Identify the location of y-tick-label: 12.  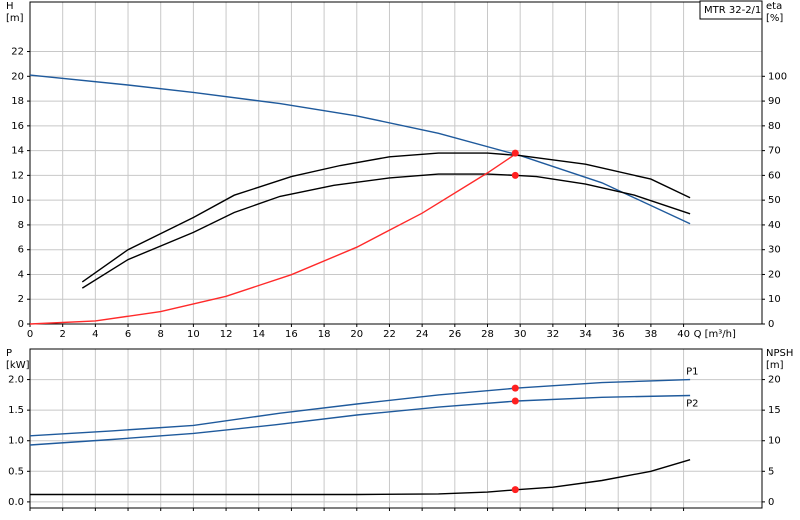
(17, 175).